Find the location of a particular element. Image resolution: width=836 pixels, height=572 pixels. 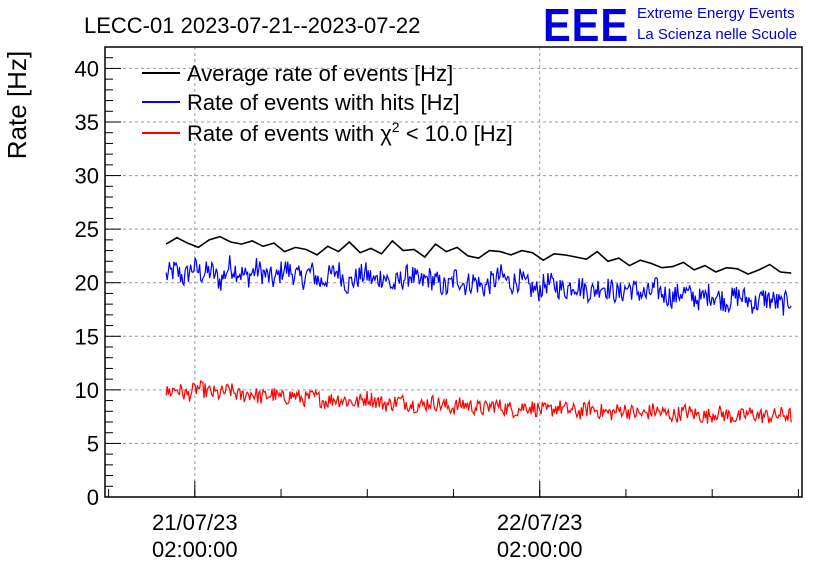

legend-label-hits: Rate of events with hits [Hz] is located at coordinates (323, 102).